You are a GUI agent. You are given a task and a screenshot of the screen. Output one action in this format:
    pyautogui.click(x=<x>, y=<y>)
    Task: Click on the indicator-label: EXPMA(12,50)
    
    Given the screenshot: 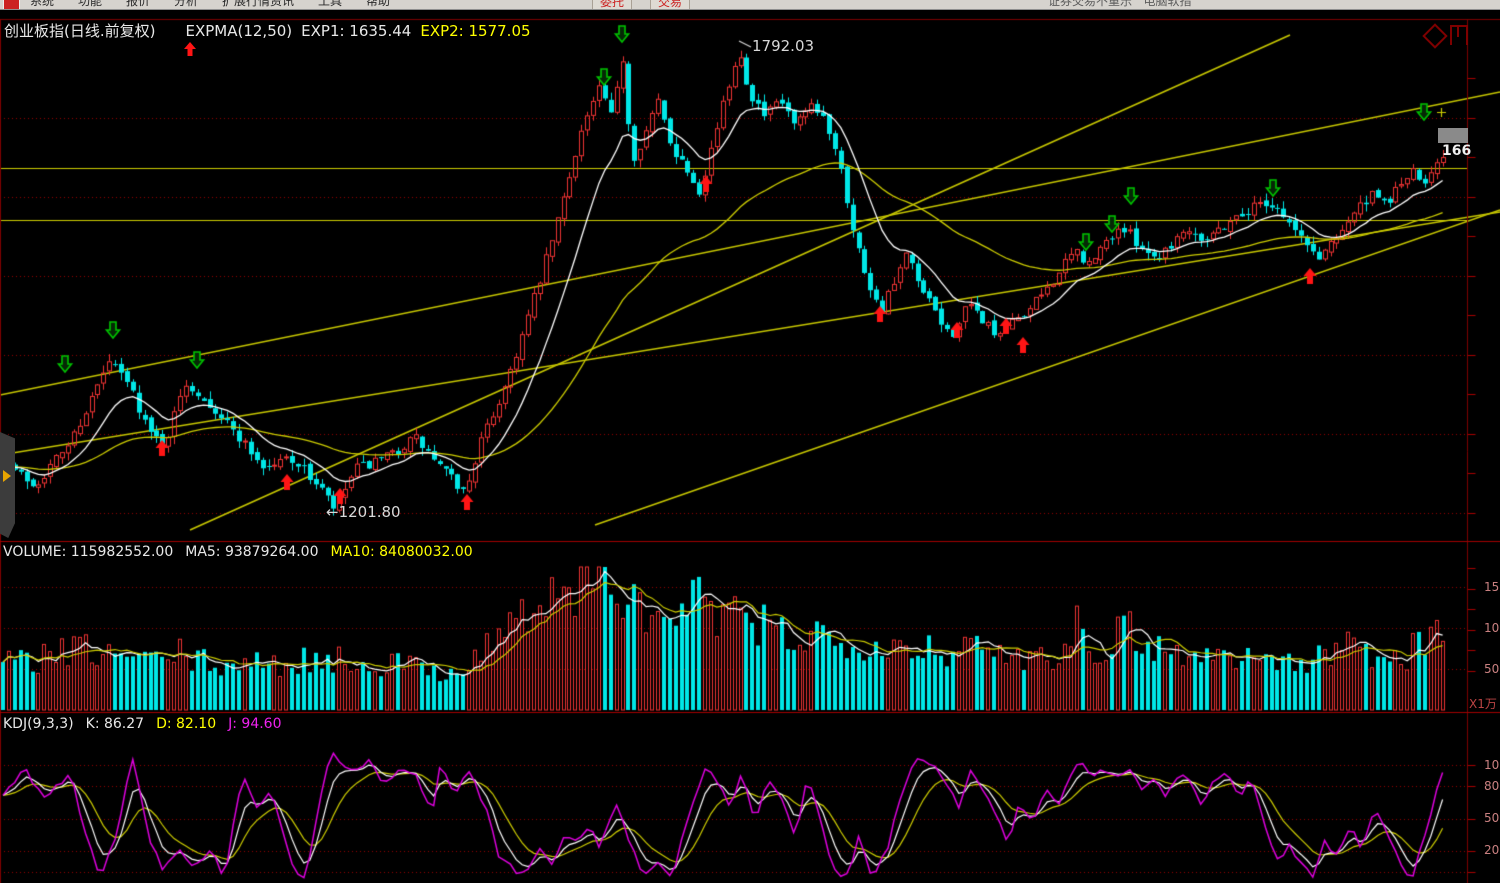 What is the action you would take?
    pyautogui.click(x=239, y=30)
    